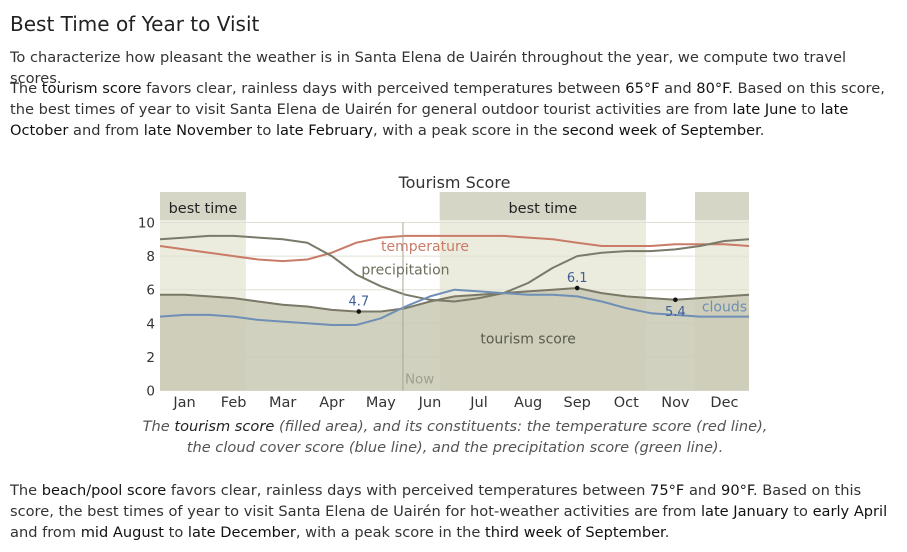 Image resolution: width=907 pixels, height=552 pixels. I want to click on annotation-value: 4.7, so click(358, 302).